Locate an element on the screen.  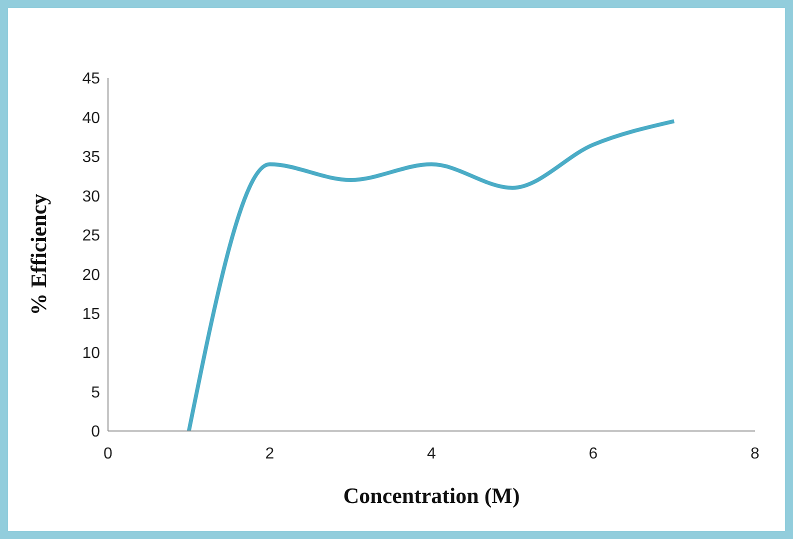
y-axis-title: % Efficiency is located at coordinates (38, 255).